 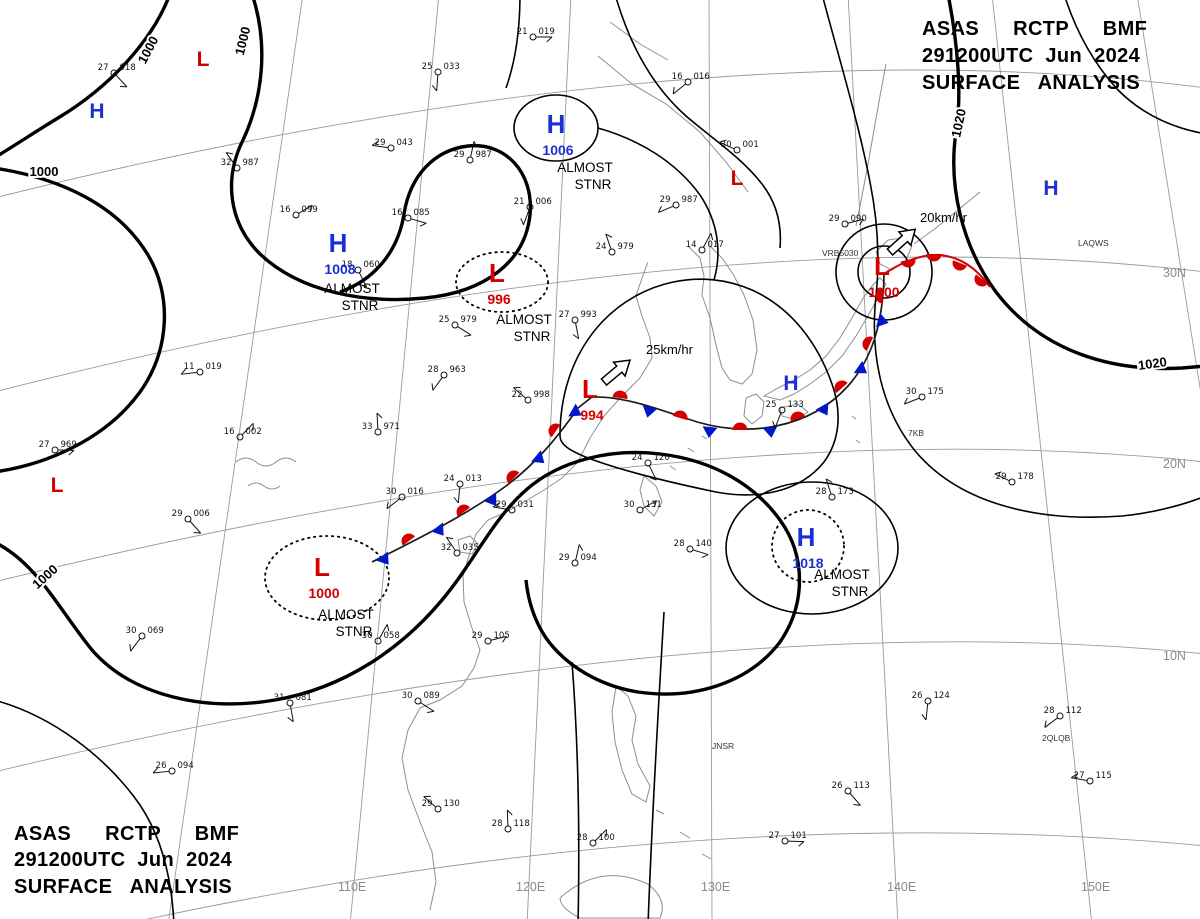 What do you see at coordinates (299, 211) in the screenshot?
I see `station-plot: 16 099` at bounding box center [299, 211].